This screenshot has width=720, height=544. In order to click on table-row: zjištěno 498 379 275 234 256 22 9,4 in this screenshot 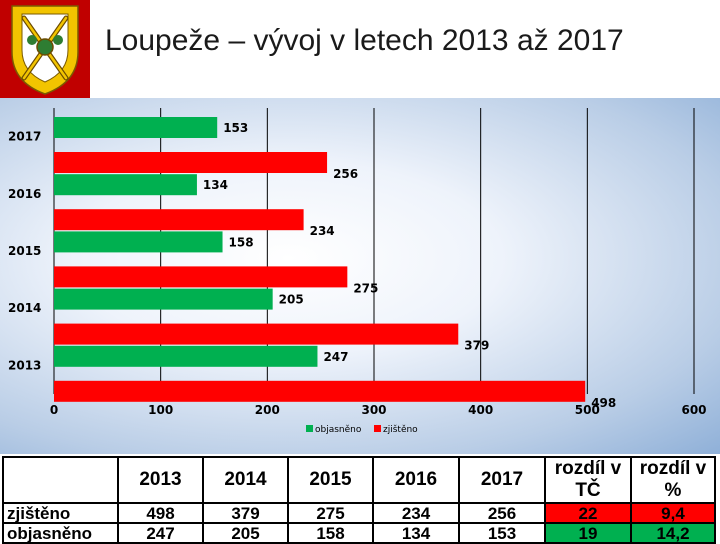, I will do `click(359, 513)`.